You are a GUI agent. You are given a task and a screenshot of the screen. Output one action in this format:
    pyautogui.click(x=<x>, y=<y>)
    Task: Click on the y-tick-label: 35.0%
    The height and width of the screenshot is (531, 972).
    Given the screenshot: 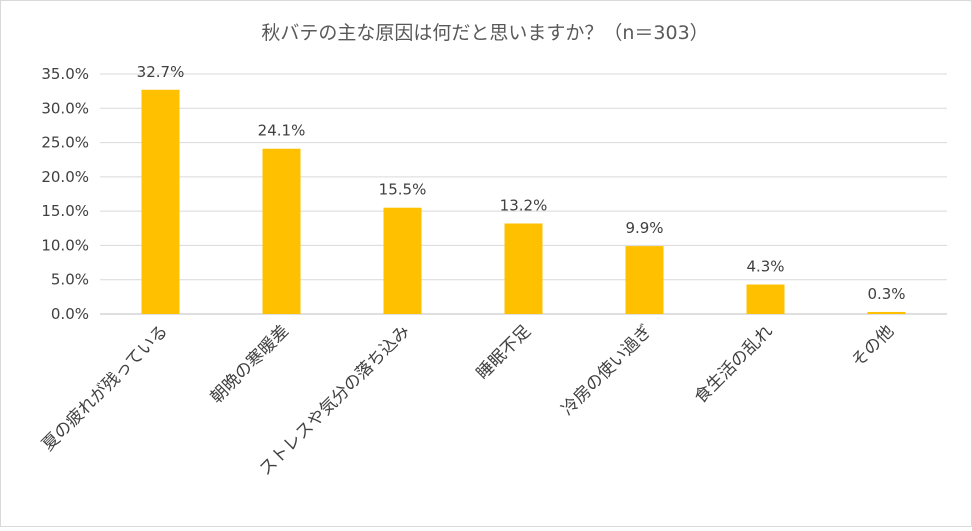 What is the action you would take?
    pyautogui.click(x=65, y=74)
    